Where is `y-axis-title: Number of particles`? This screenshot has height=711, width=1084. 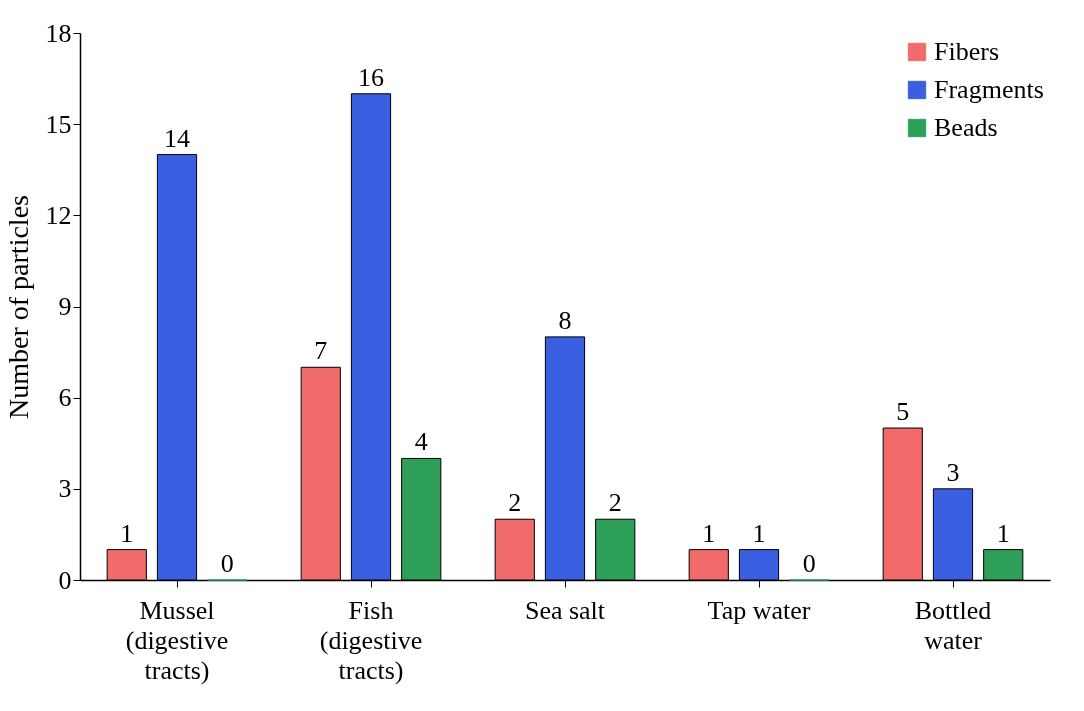 y-axis-title: Number of particles is located at coordinates (18, 307).